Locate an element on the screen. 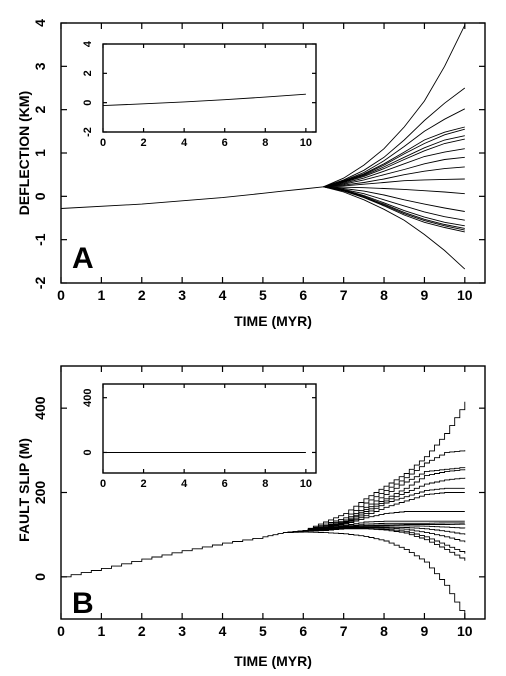 This screenshot has width=506, height=676. panel-b-x-tick-label: 6 is located at coordinates (303, 631).